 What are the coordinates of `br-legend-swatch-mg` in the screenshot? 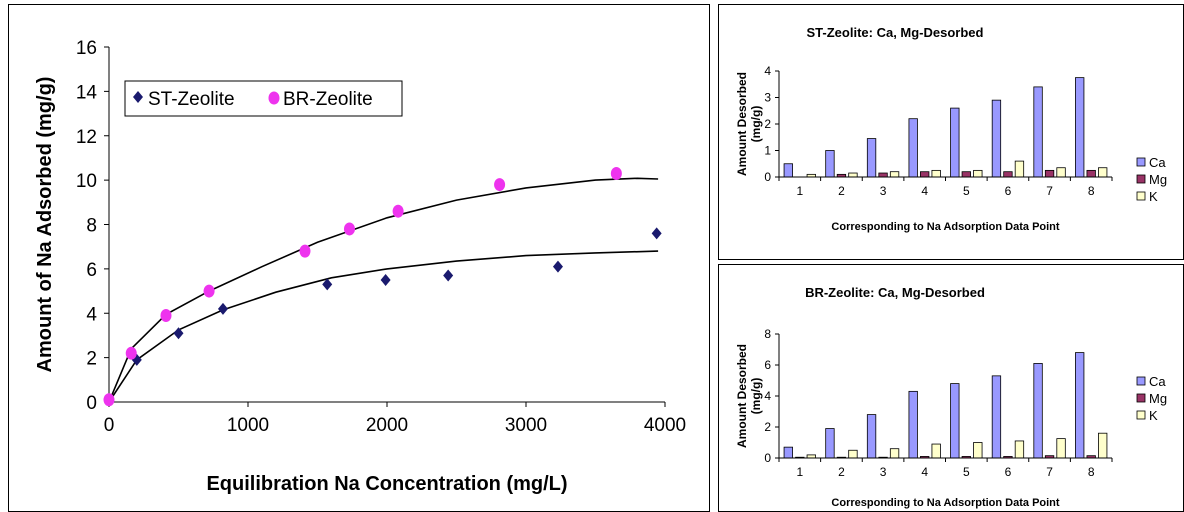 It's located at (1141, 398).